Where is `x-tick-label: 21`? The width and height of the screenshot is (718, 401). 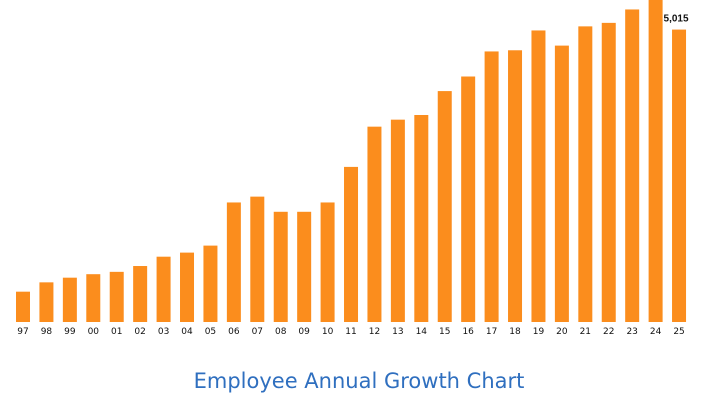 x-tick-label: 21 is located at coordinates (585, 332).